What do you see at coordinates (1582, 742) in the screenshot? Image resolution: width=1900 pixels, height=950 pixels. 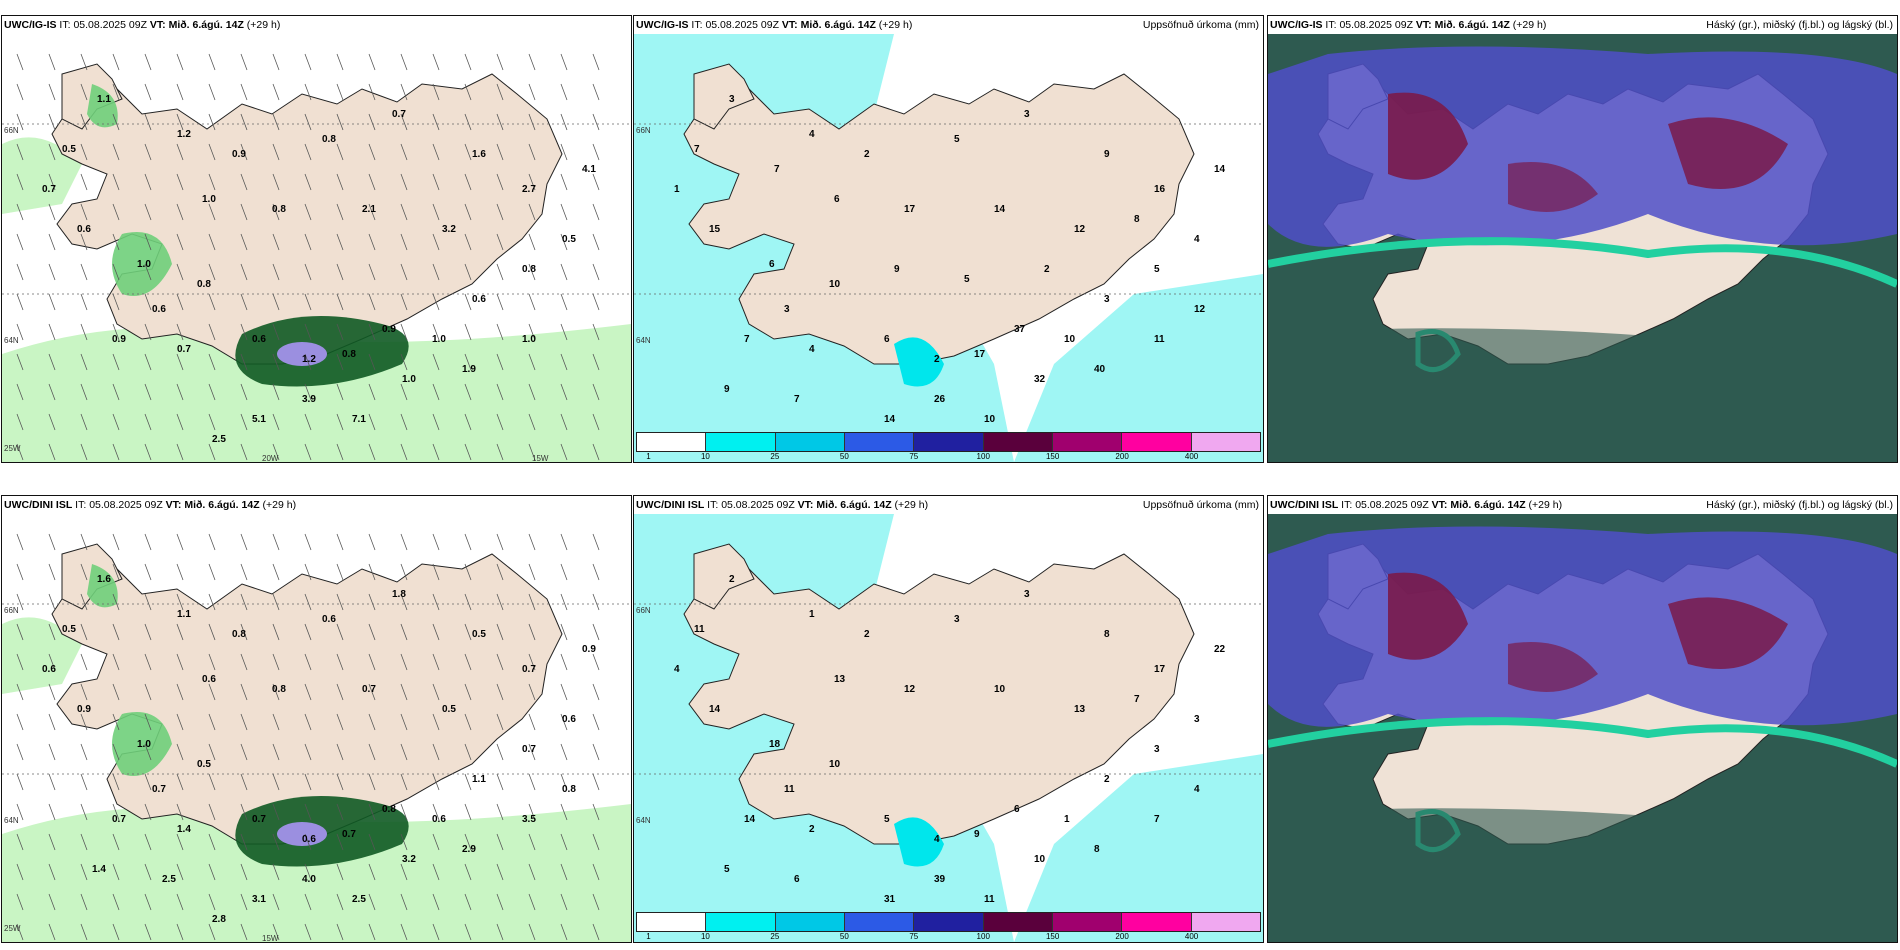 I see `low-cloud-edge` at bounding box center [1582, 742].